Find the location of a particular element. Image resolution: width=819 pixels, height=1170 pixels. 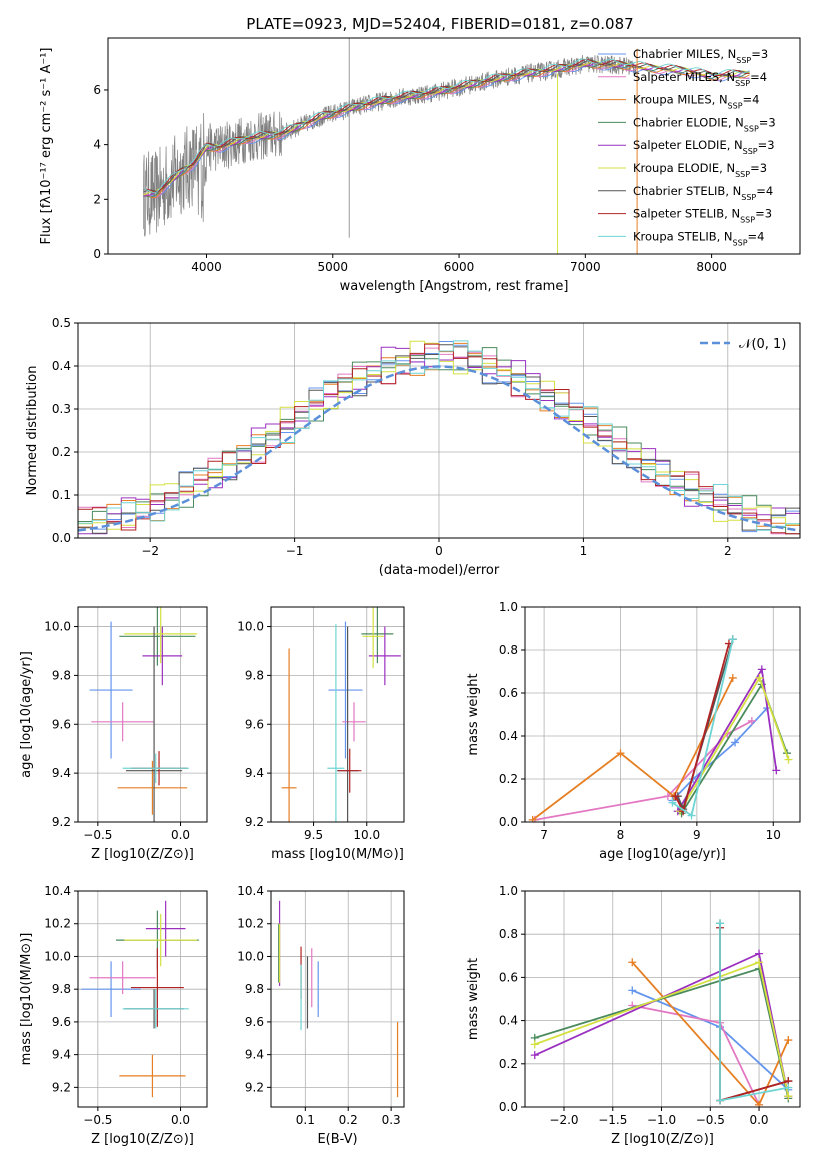

legend-entry: Salpeter ELODIE, NSSP=3 is located at coordinates (704, 147).